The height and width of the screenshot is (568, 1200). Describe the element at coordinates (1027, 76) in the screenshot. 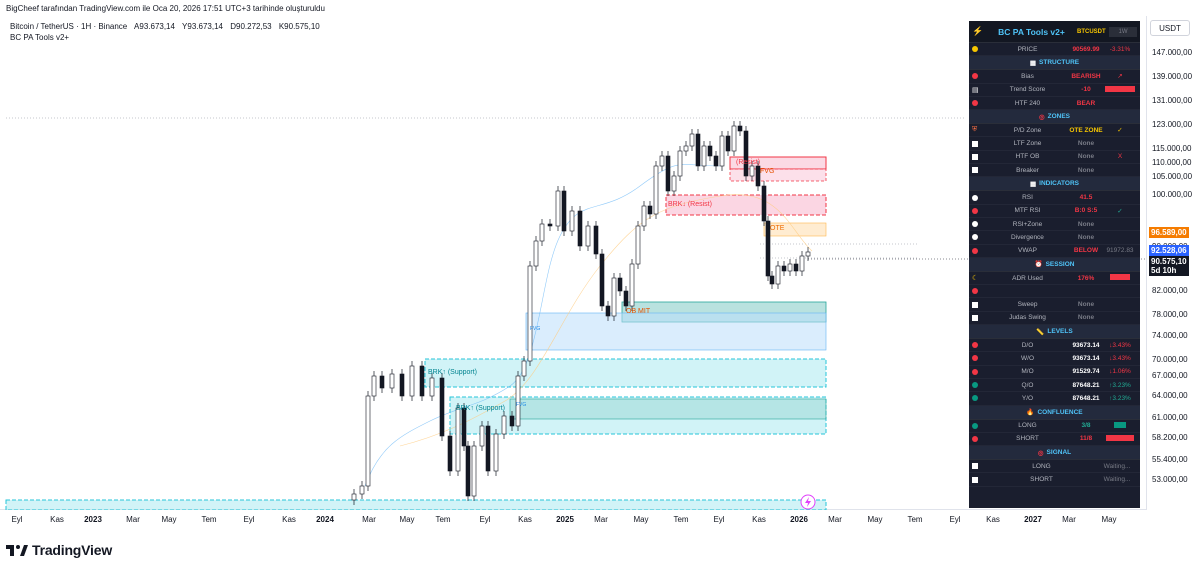

I see `row-label: Bias` at that location.